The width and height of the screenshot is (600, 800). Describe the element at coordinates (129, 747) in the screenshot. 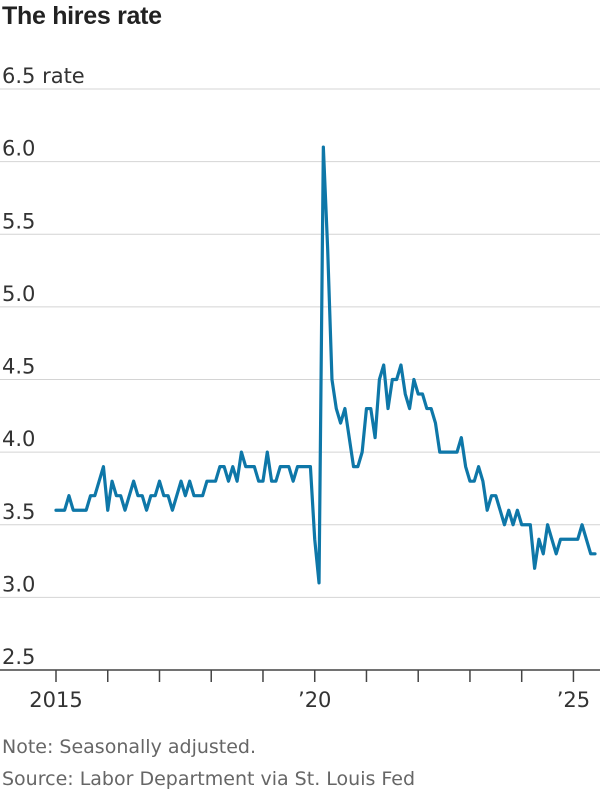

I see `note-text: Note: Seasonally adjusted.` at that location.